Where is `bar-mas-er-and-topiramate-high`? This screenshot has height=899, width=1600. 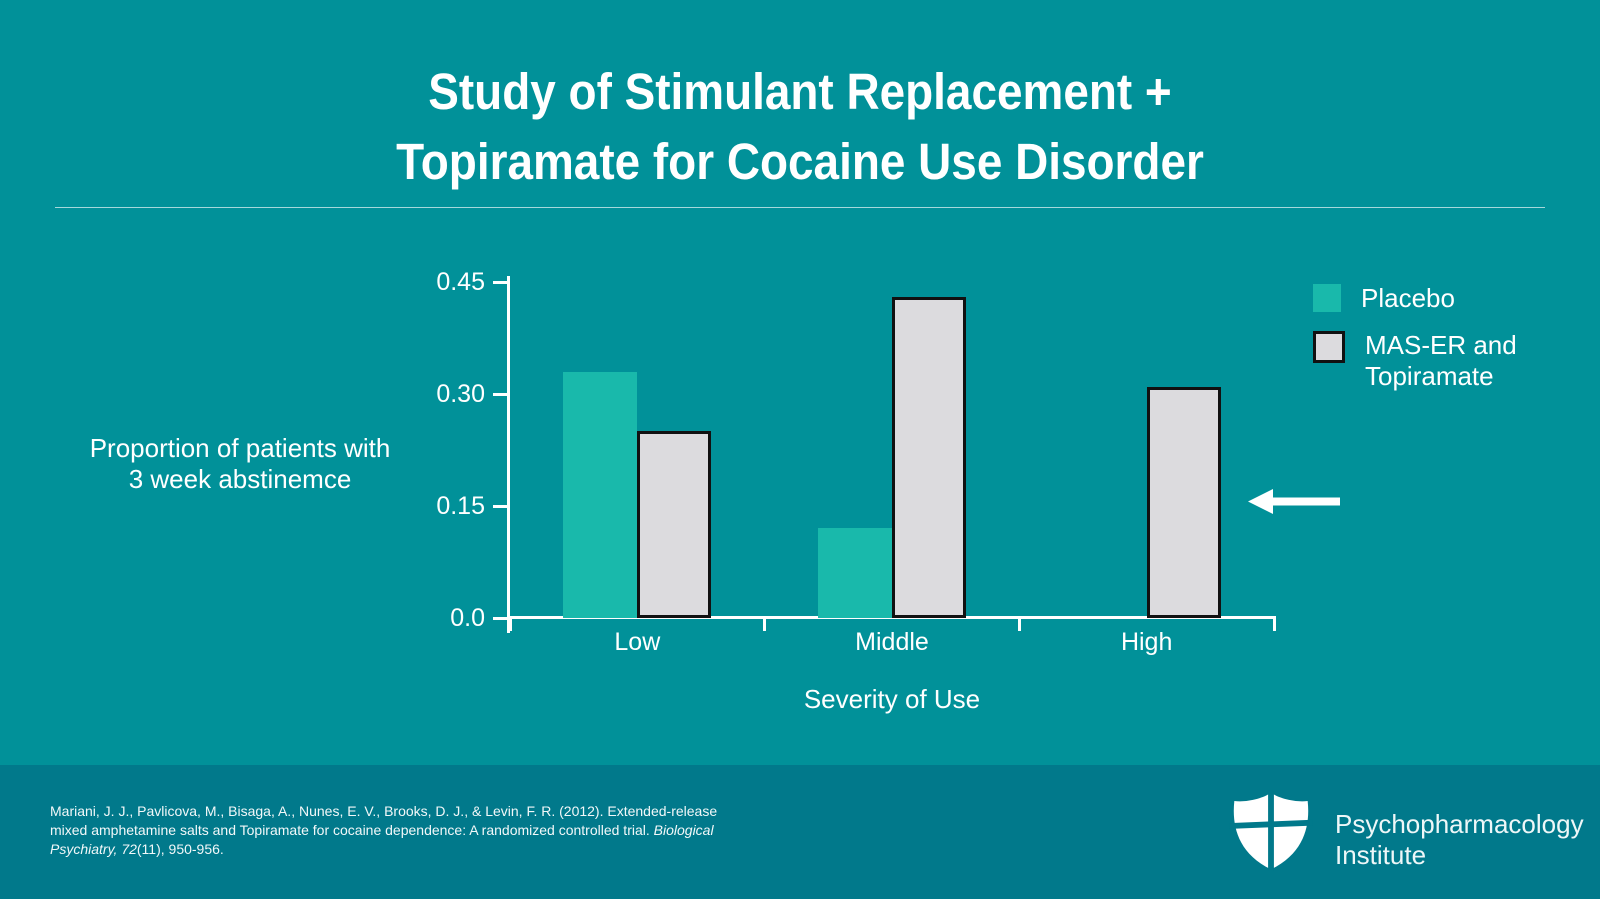 bar-mas-er-and-topiramate-high is located at coordinates (1183, 502).